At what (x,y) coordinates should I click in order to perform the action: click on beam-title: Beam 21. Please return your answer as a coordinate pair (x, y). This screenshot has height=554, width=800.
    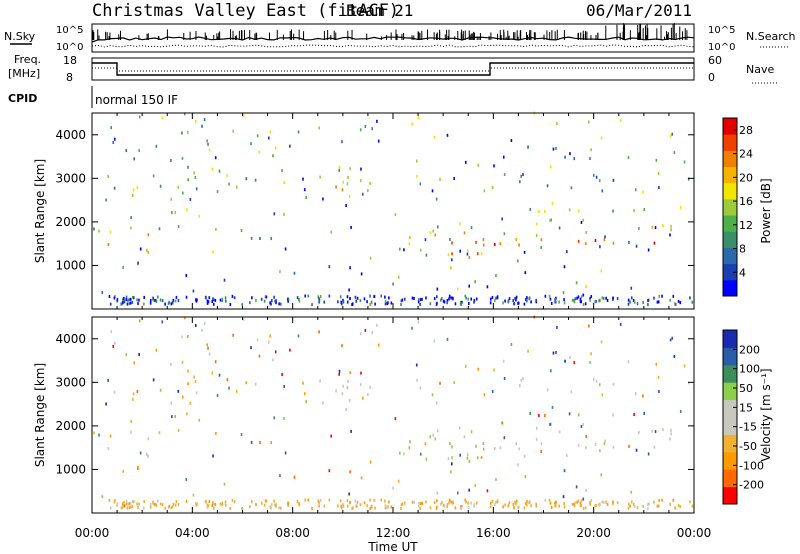
    Looking at the image, I should click on (379, 10).